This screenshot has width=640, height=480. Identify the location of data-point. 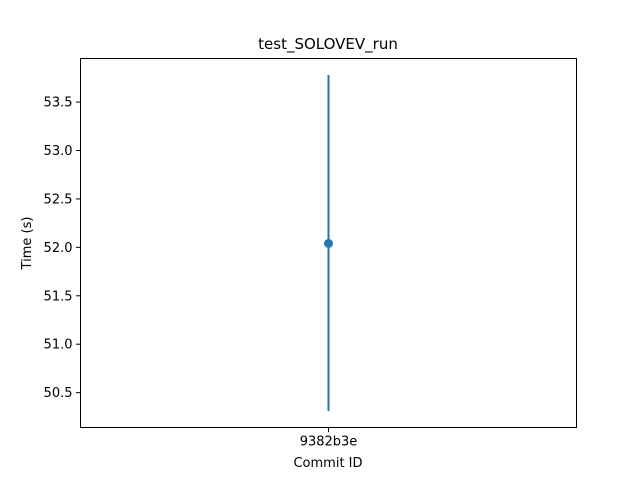
(328, 243).